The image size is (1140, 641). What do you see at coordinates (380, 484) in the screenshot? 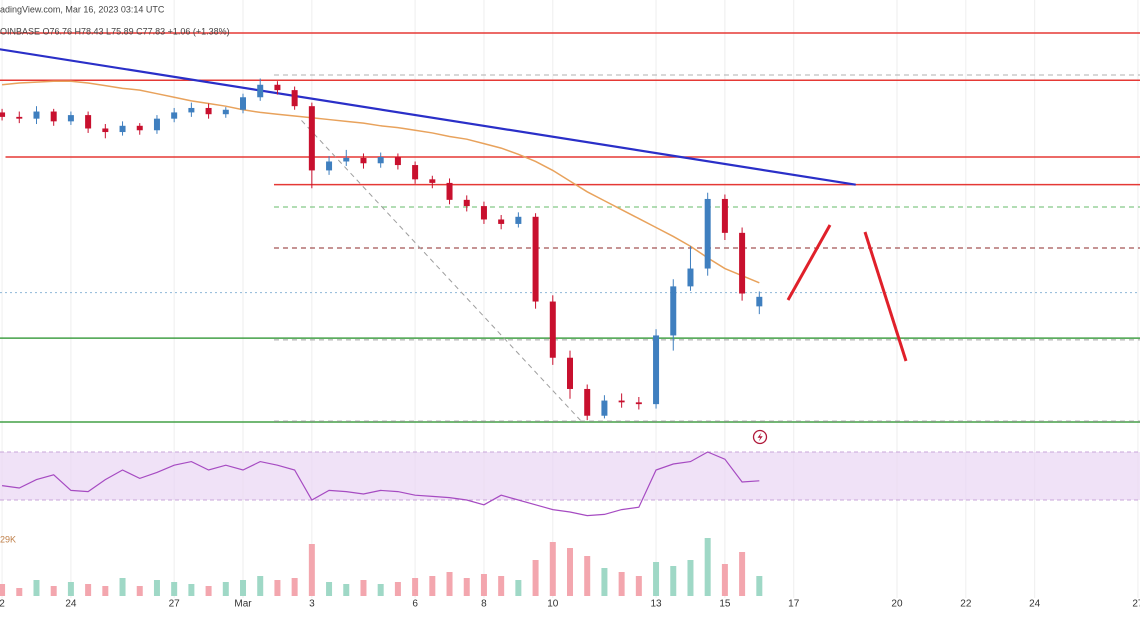
I see `rsi-line` at bounding box center [380, 484].